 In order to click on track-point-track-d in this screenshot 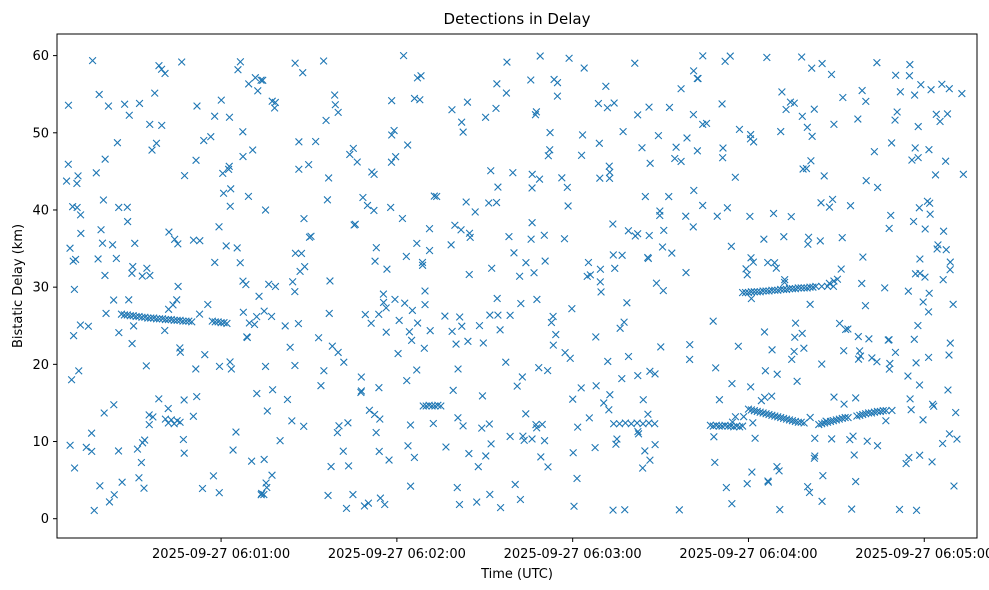, I will do `click(438, 405)`.